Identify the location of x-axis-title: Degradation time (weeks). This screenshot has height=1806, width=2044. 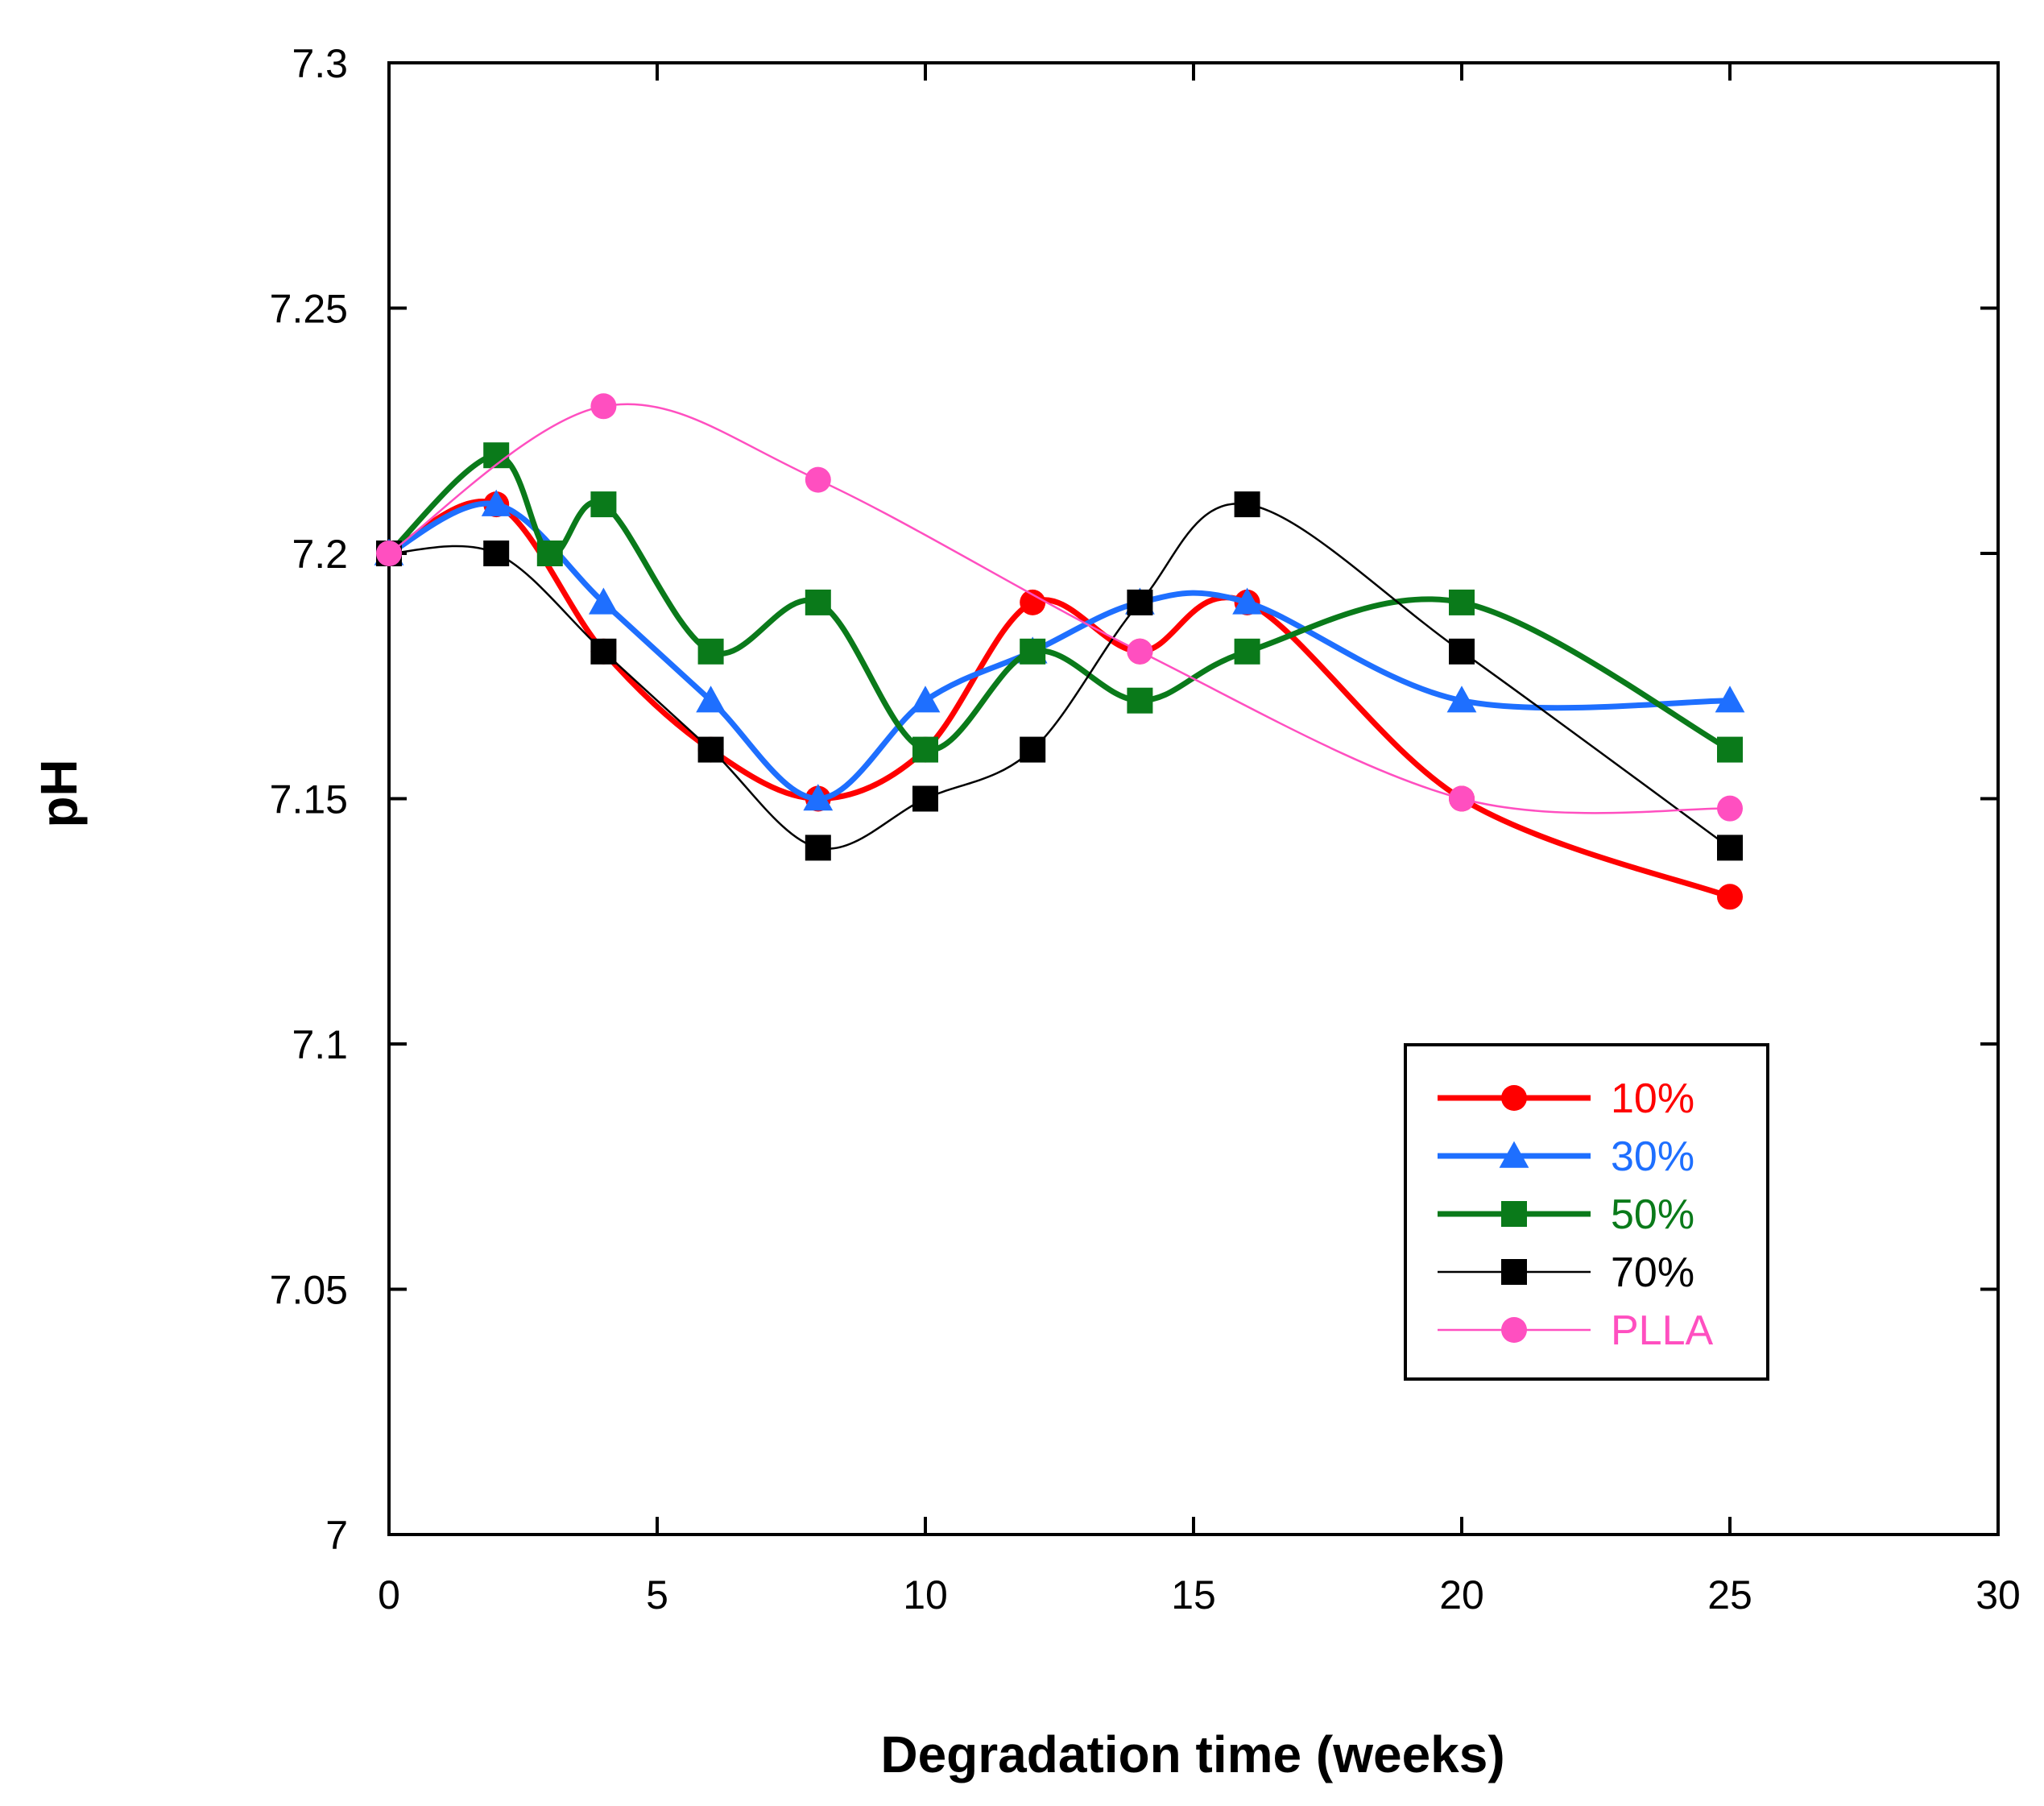
(1192, 1754).